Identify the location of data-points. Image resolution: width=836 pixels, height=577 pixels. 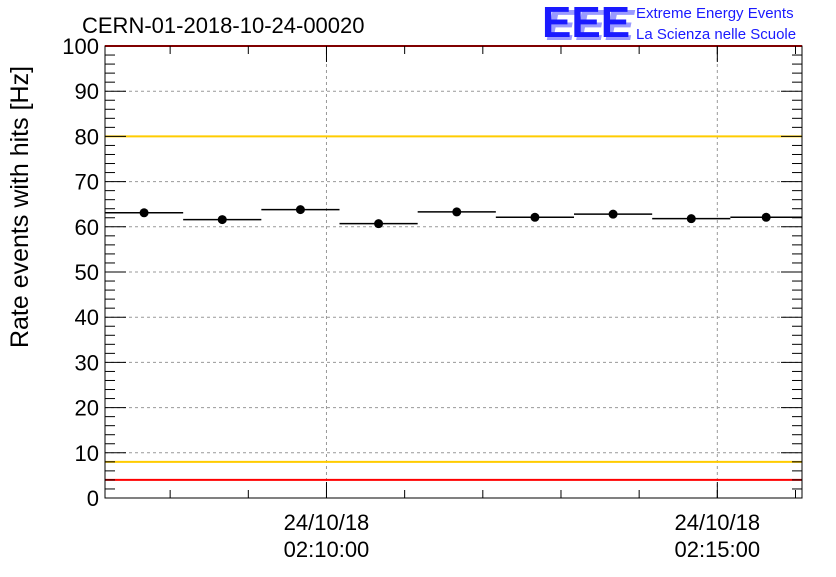
(453, 217).